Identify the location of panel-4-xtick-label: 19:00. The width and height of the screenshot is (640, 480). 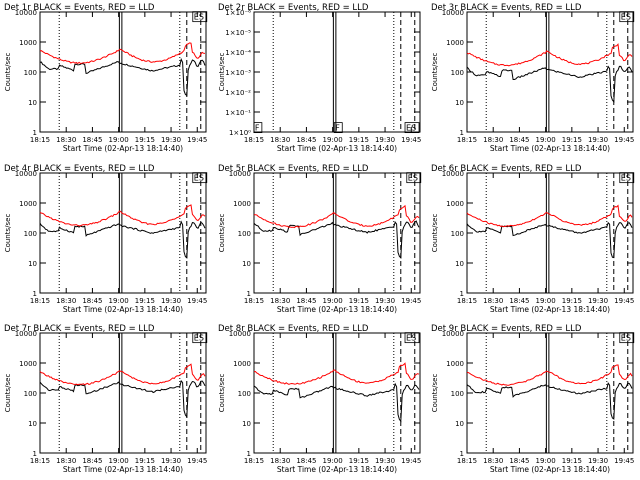
(119, 301).